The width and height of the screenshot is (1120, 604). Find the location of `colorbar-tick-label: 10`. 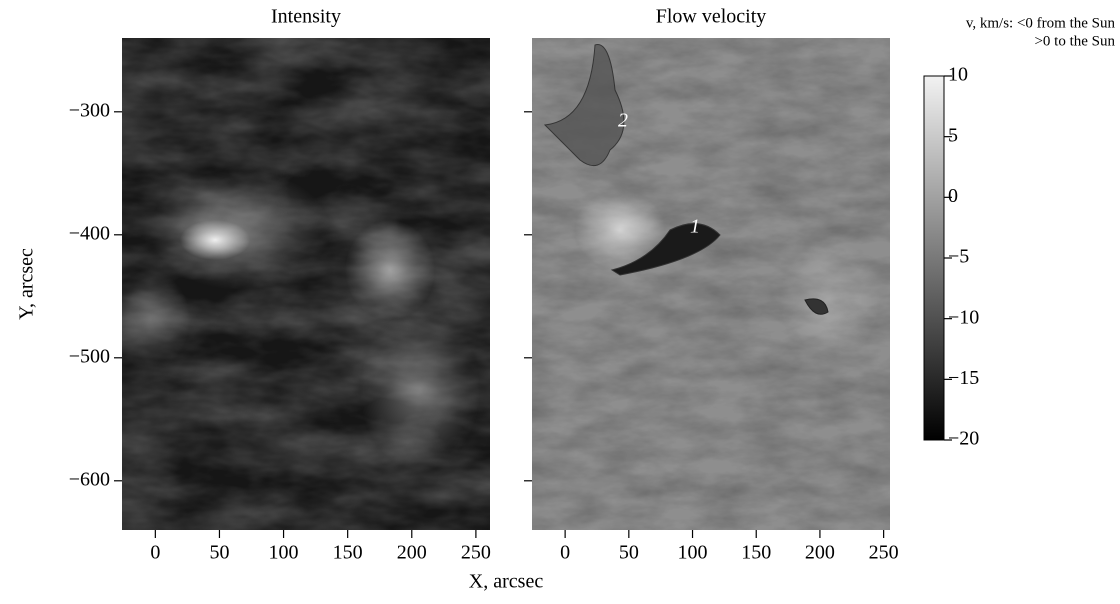

colorbar-tick-label: 10 is located at coordinates (958, 75).